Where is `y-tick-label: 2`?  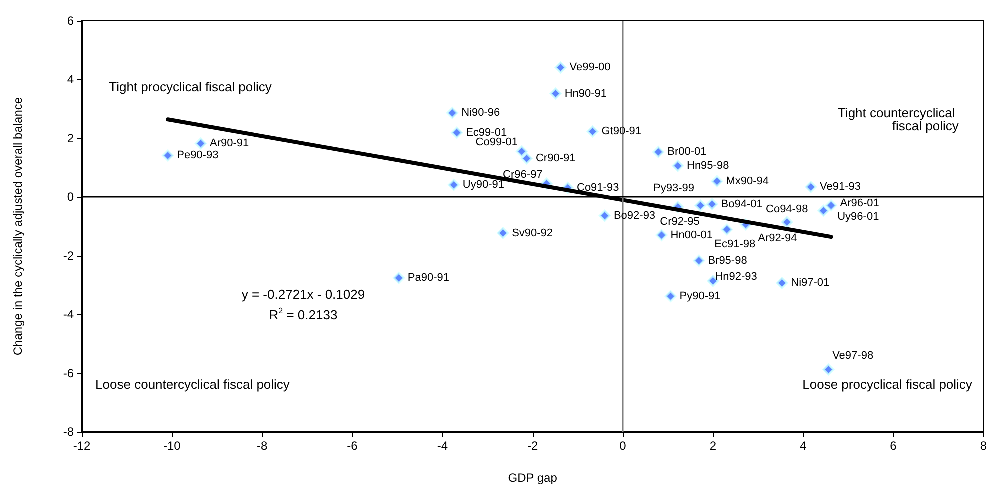 y-tick-label: 2 is located at coordinates (70, 138).